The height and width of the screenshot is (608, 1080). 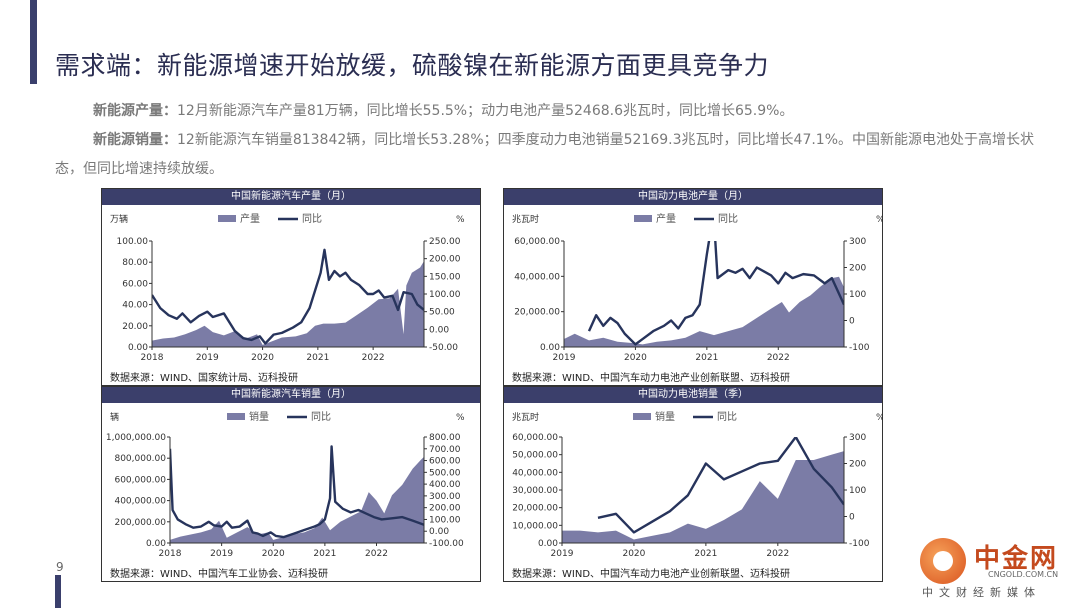 I want to click on y-tick-label-left: 800,000.00, so click(x=140, y=459).